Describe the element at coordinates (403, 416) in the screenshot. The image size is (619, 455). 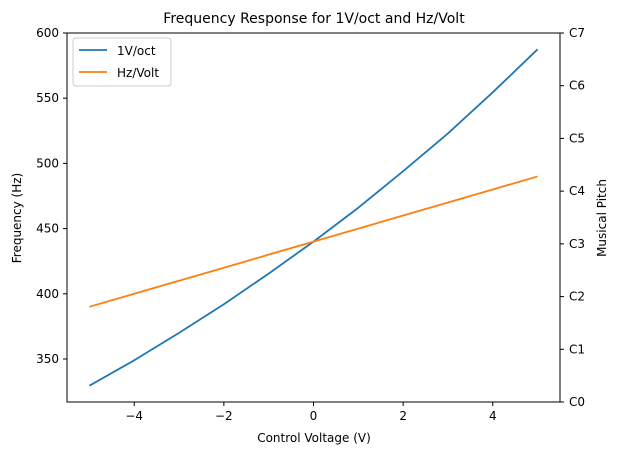
I see `x-tick-label: 2` at that location.